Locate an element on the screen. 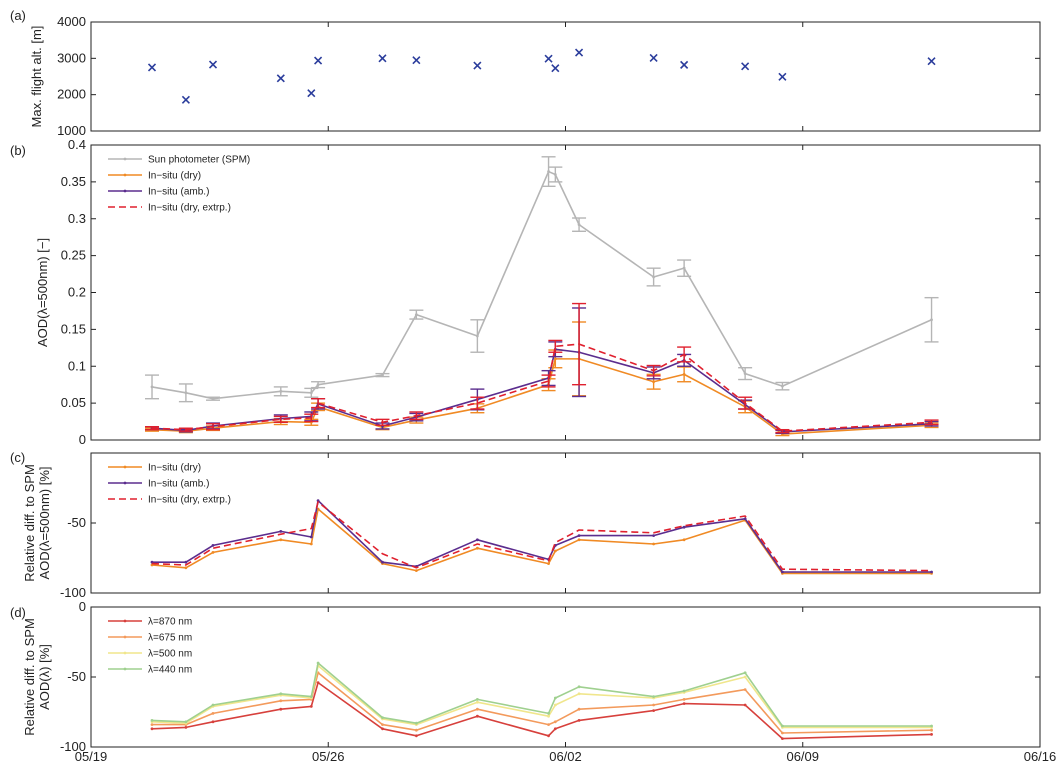  legend-label: λ=675 nm is located at coordinates (170, 638).